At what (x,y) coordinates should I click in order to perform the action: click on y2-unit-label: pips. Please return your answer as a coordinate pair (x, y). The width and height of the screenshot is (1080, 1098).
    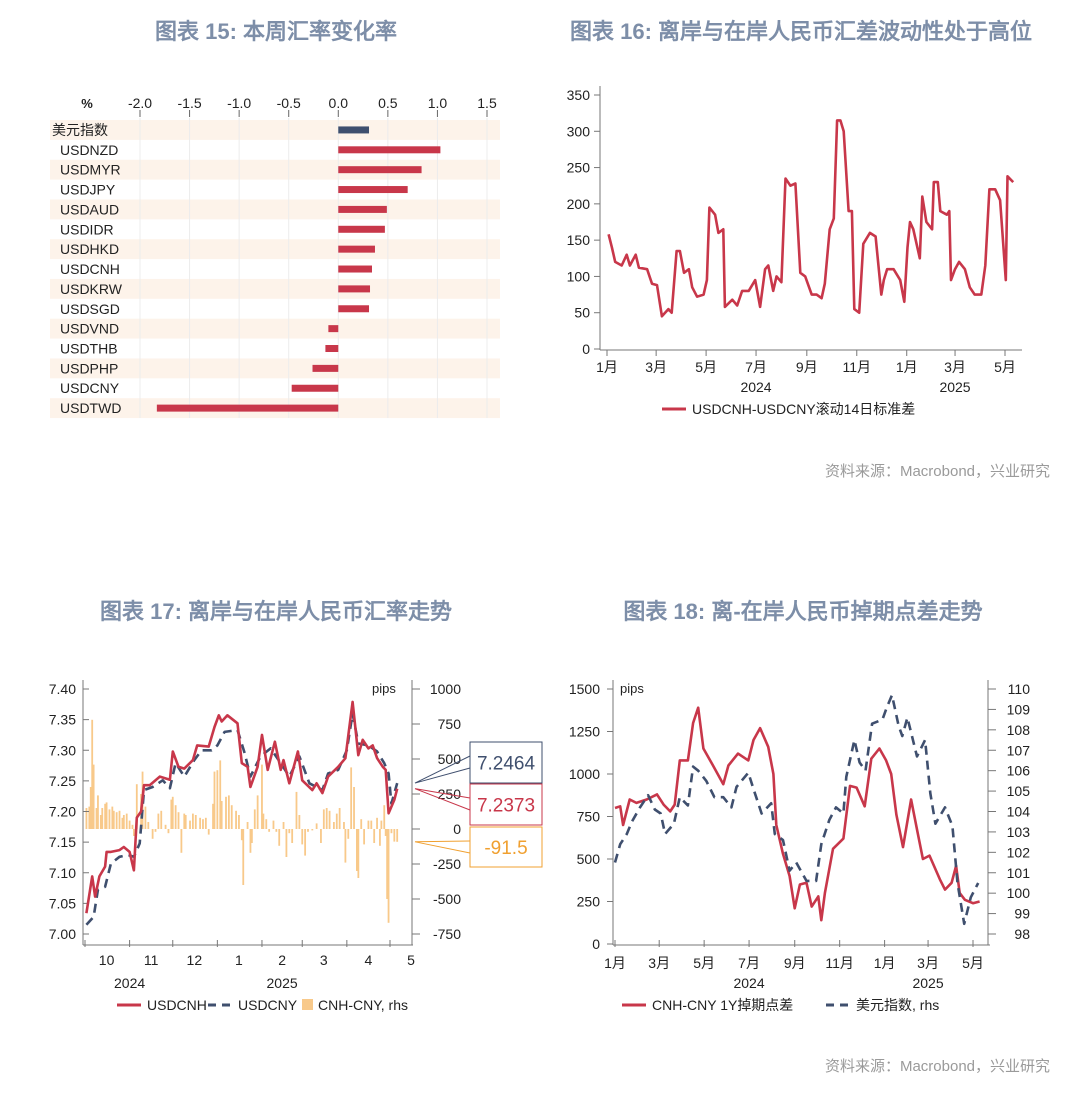
    Looking at the image, I should click on (384, 688).